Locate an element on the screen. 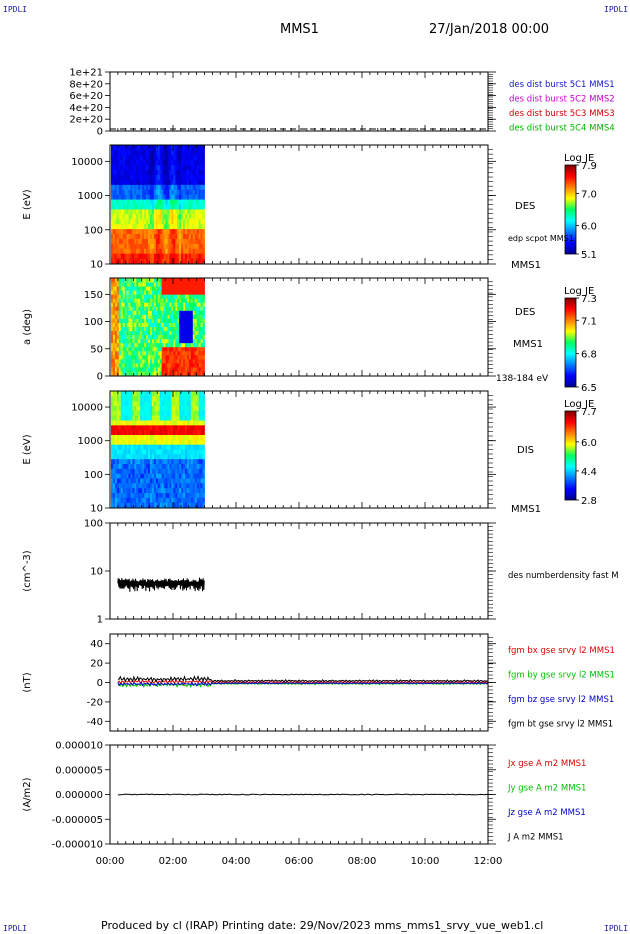  dist-y-tick-label: 8e+20 is located at coordinates (86, 84).